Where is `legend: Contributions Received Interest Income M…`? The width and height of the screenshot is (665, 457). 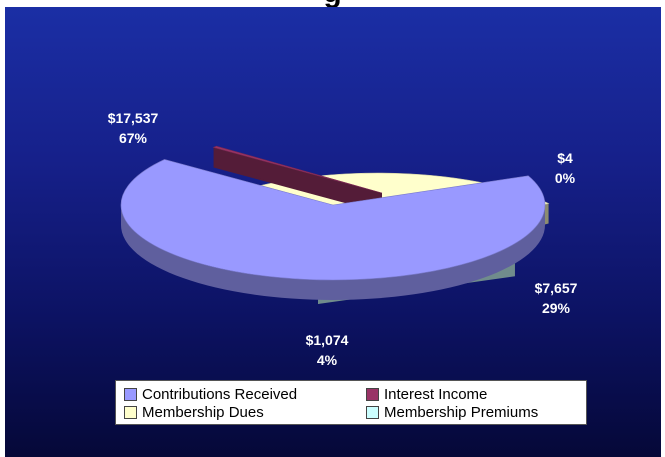
legend: Contributions Received Interest Income M… is located at coordinates (351, 402).